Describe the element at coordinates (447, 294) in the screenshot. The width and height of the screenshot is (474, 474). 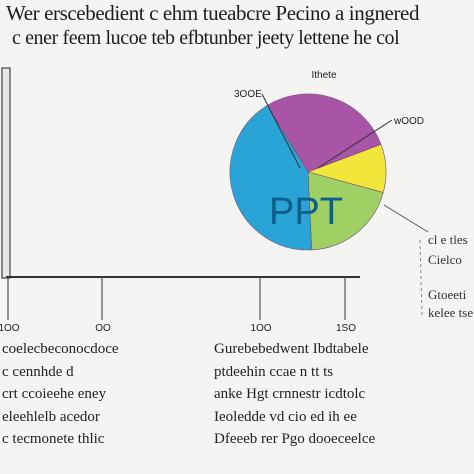
I see `side-label: Gtoeeti` at that location.